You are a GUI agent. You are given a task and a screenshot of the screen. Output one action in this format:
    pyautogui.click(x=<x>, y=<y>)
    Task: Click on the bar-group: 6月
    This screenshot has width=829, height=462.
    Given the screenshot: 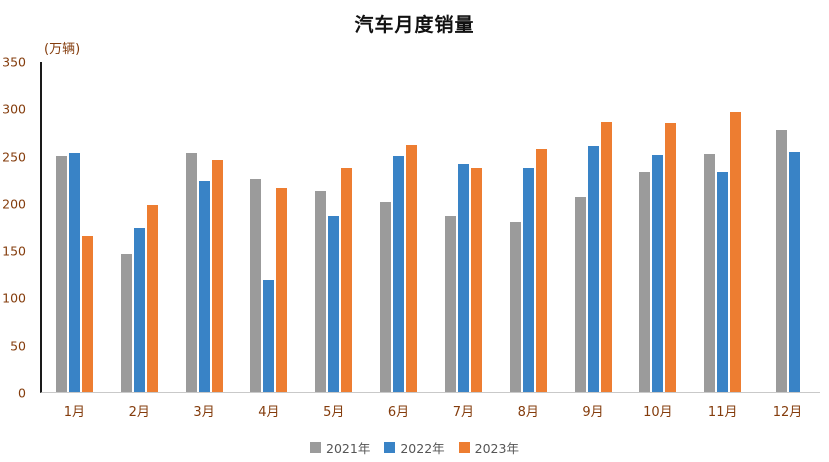 What is the action you would take?
    pyautogui.click(x=398, y=241)
    